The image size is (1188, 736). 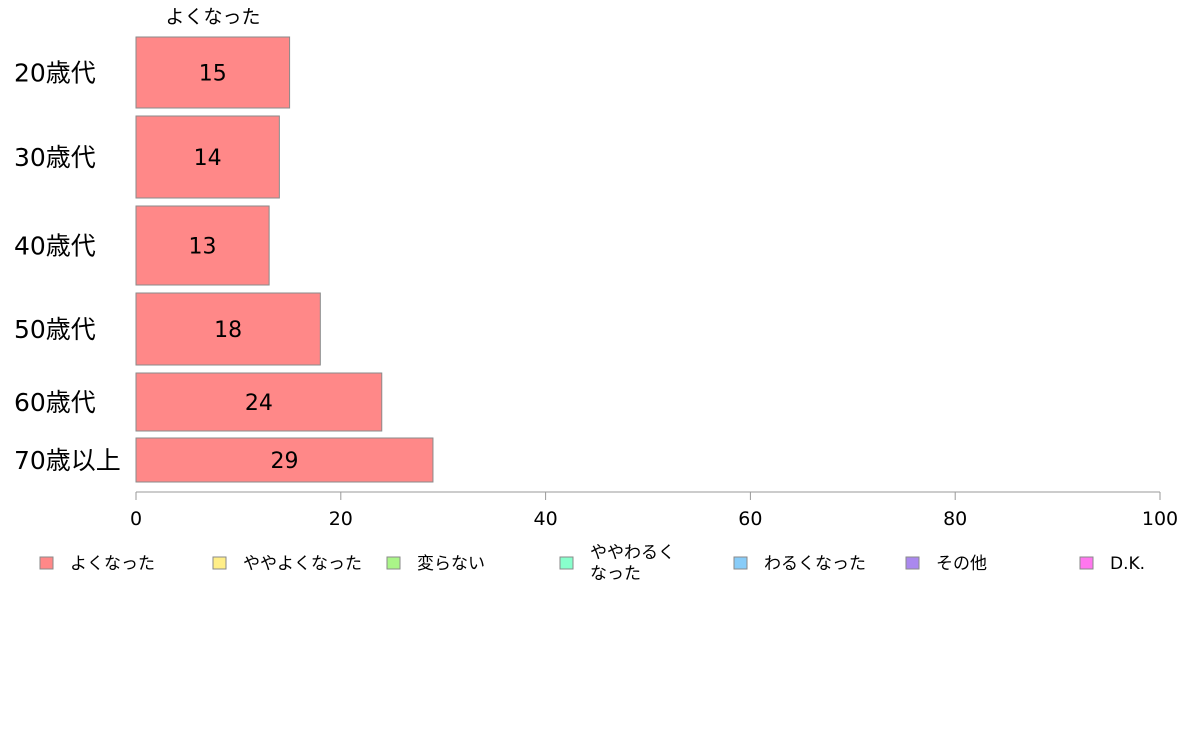 I want to click on category-label: 40歳代, so click(x=55, y=246).